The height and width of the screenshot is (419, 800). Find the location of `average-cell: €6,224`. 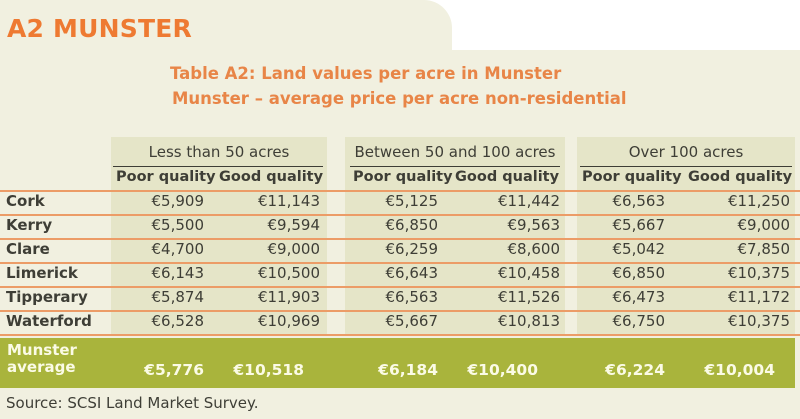

average-cell: €6,224 is located at coordinates (635, 370).